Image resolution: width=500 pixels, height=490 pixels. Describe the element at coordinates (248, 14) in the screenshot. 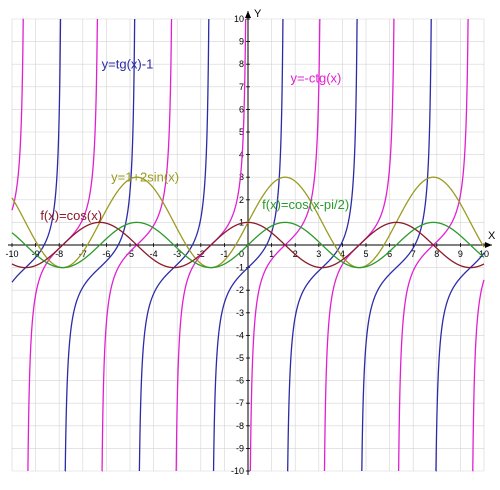

I see `y-axis-arrow-icon` at that location.